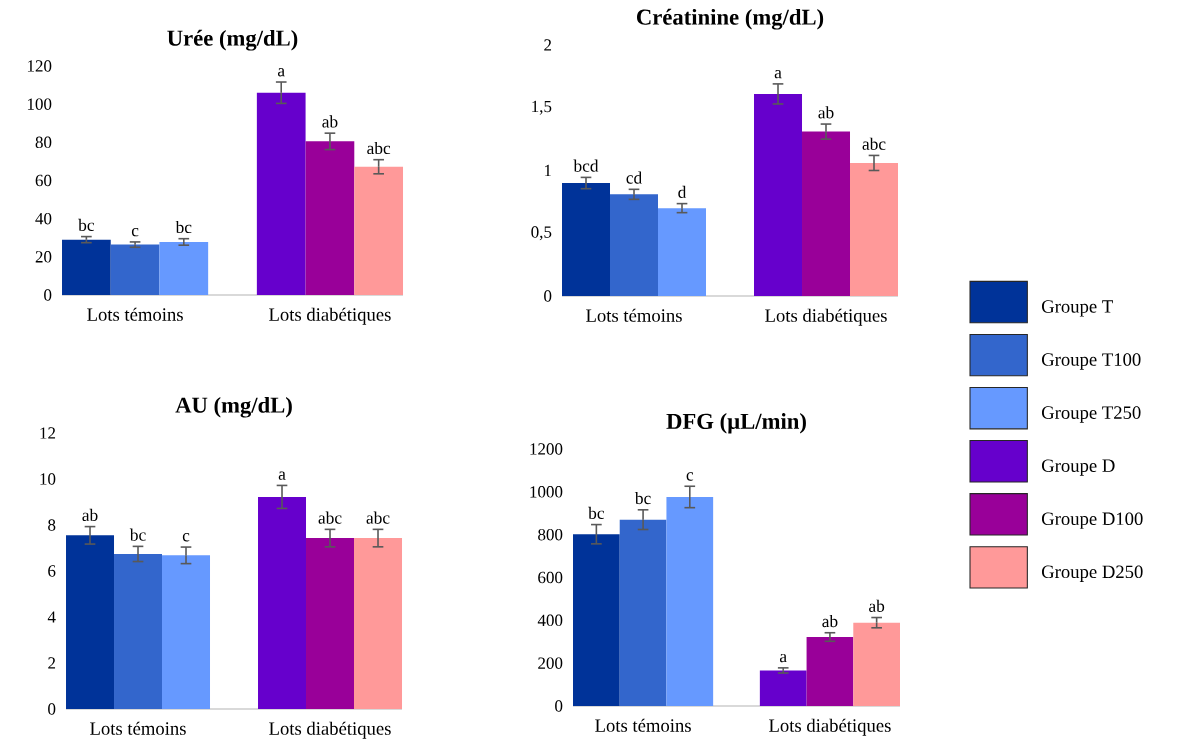 The width and height of the screenshot is (1203, 756). I want to click on y-tick-label: 10, so click(48, 479).